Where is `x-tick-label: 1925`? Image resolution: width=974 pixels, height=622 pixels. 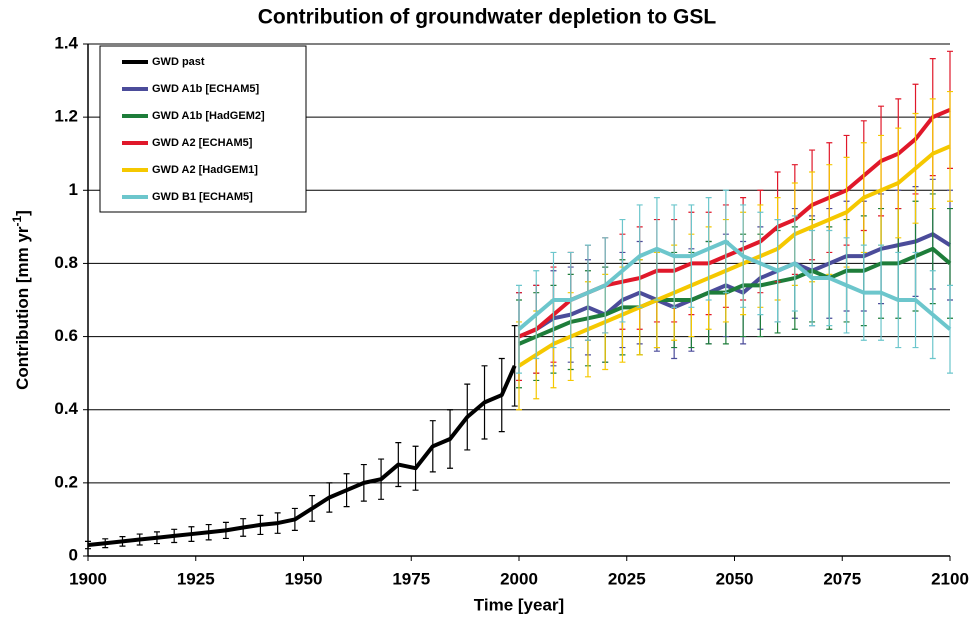
x-tick-label: 1925 is located at coordinates (196, 578).